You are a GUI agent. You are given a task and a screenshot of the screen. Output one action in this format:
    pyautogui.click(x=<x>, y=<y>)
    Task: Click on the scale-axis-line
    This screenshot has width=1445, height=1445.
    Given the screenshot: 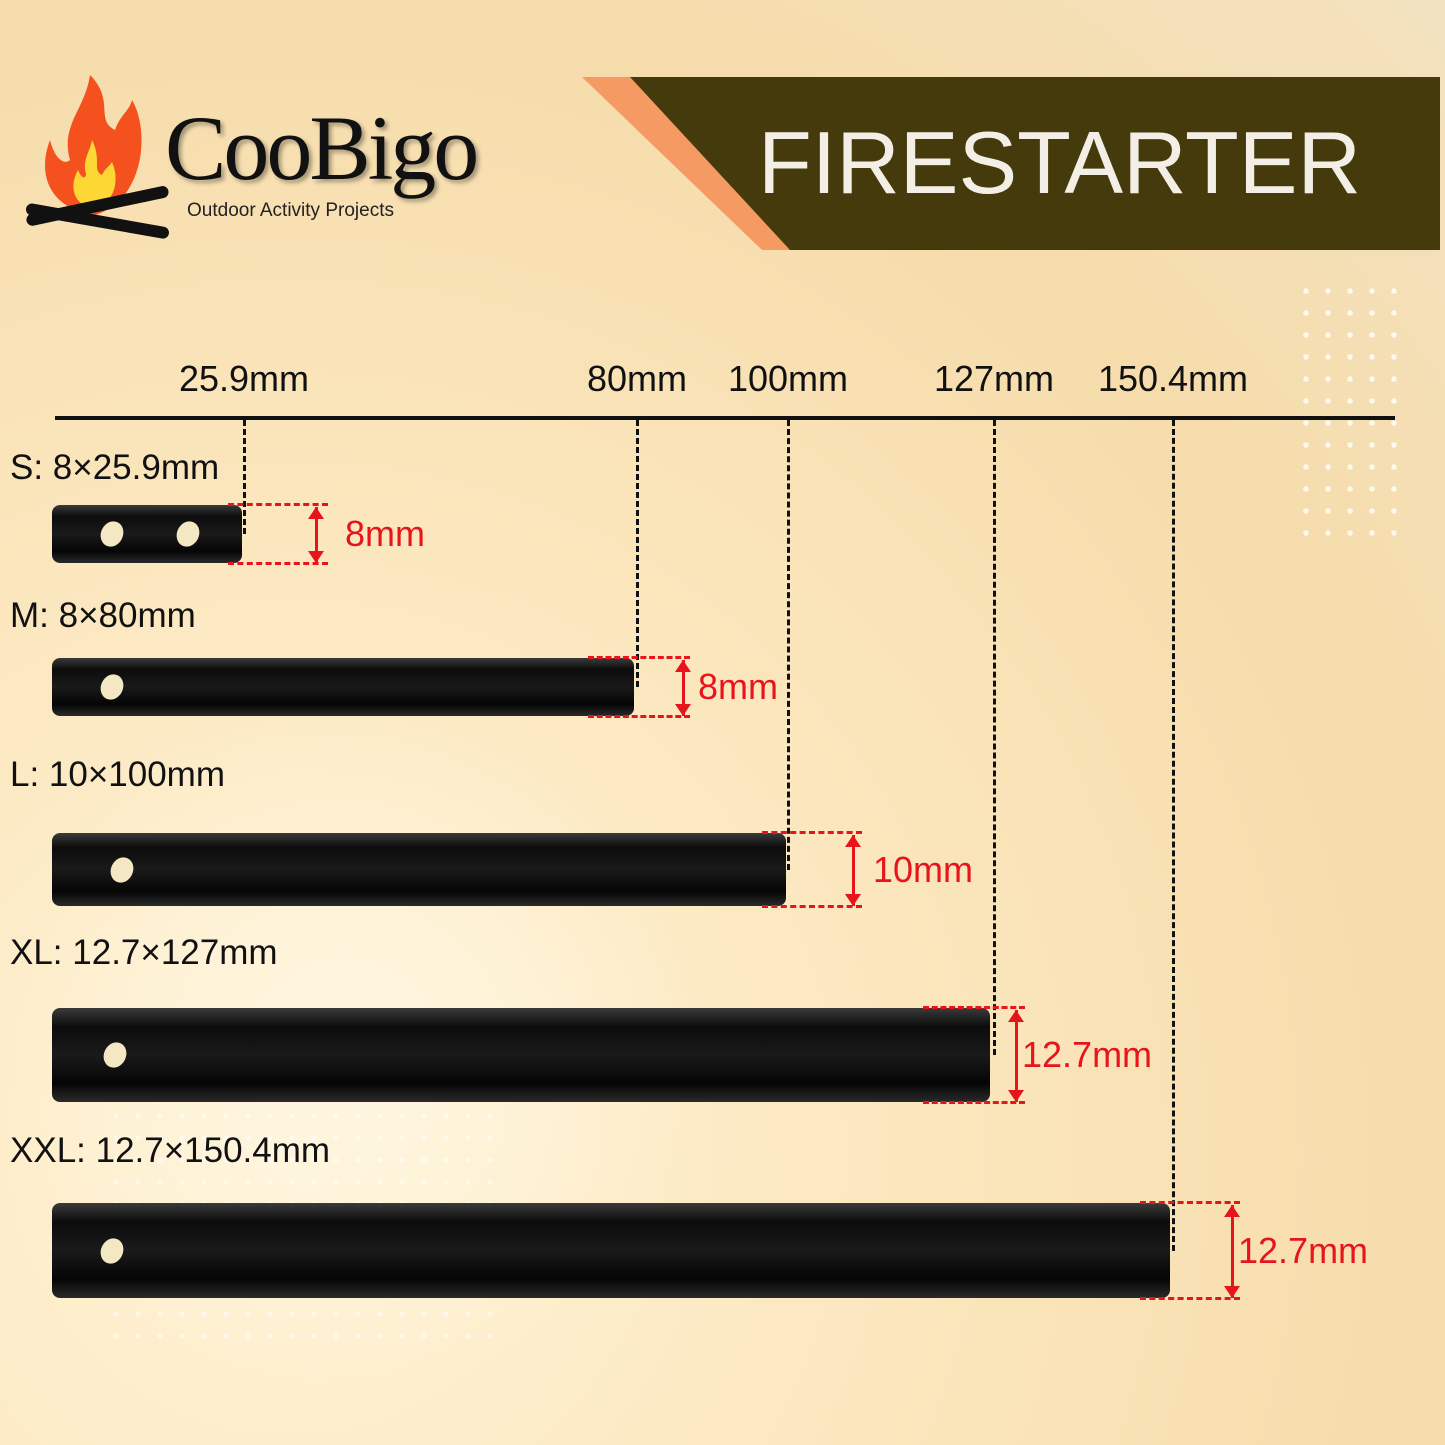 What is the action you would take?
    pyautogui.click(x=725, y=418)
    